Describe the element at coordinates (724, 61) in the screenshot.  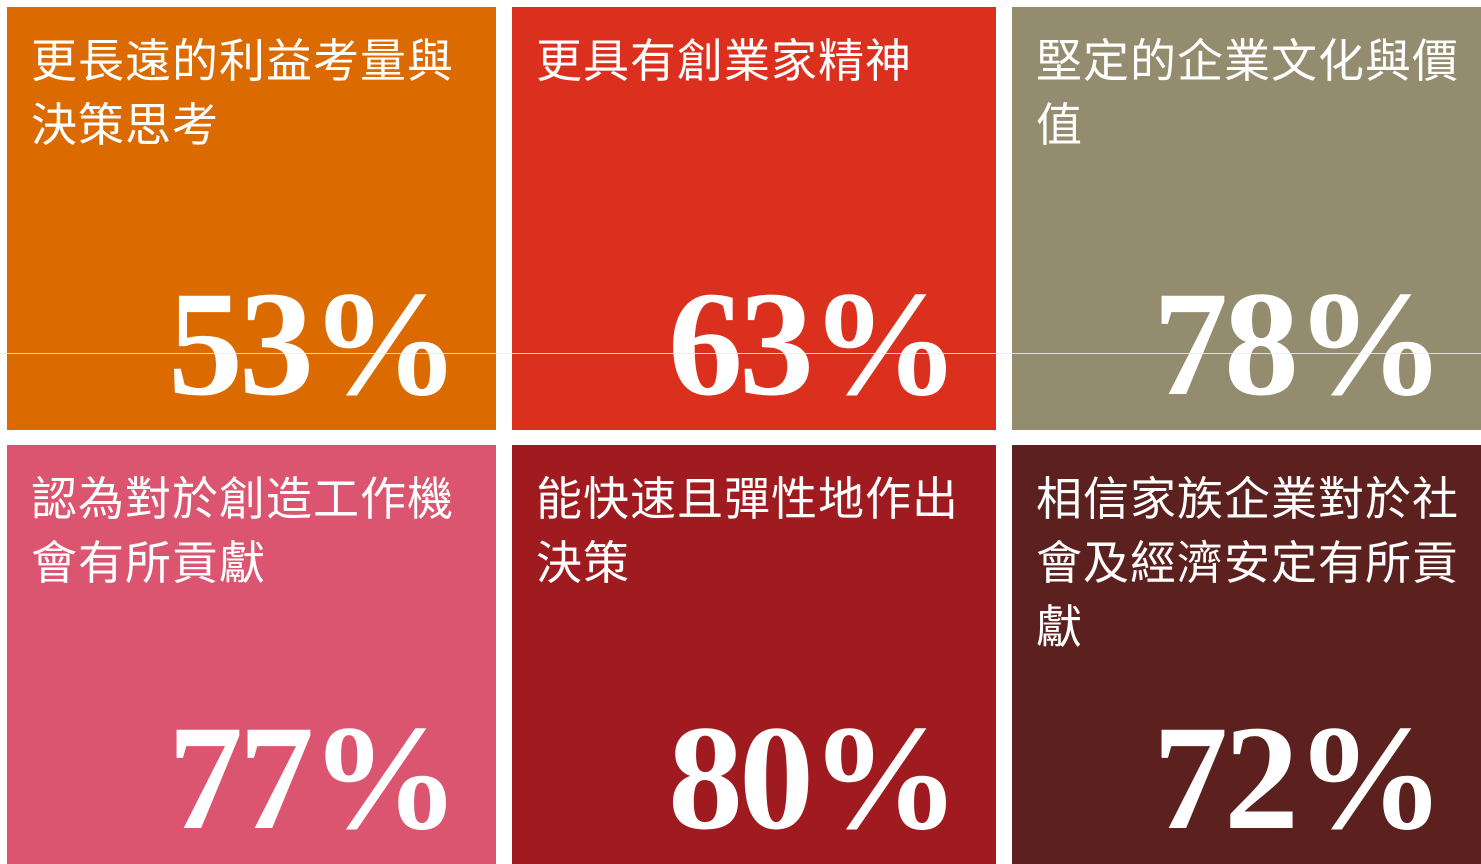
I see `tile-label: 更具有創業家精神` at that location.